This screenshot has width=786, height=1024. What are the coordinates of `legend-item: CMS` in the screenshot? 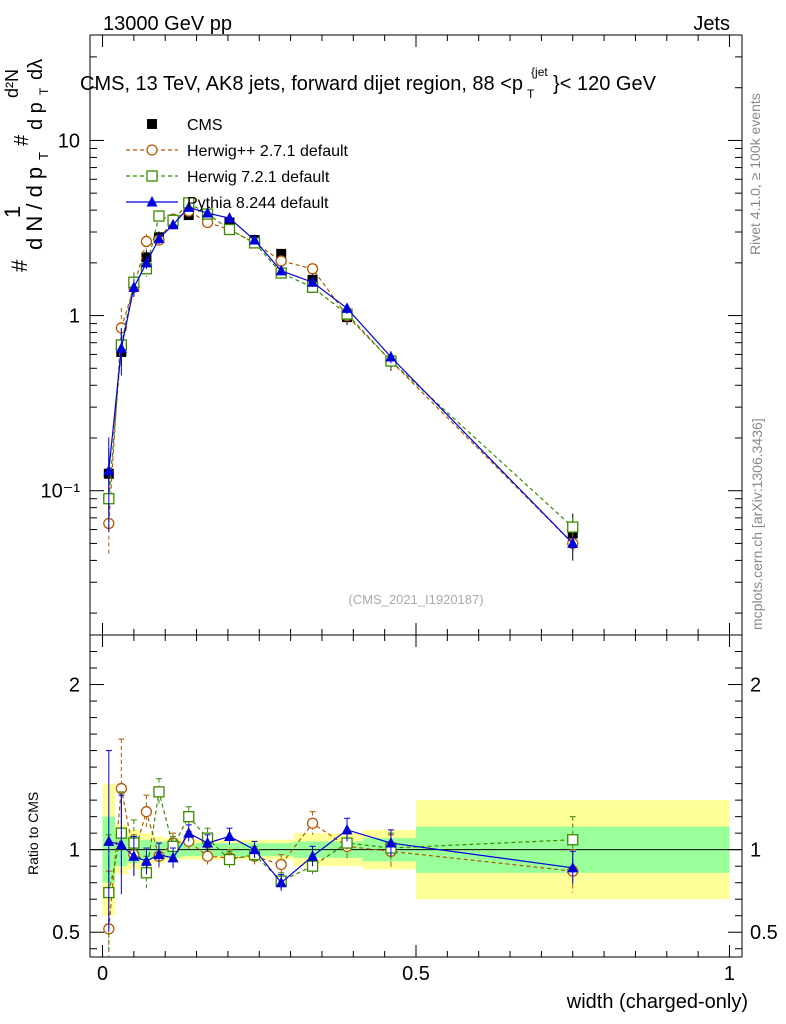 It's located at (185, 125).